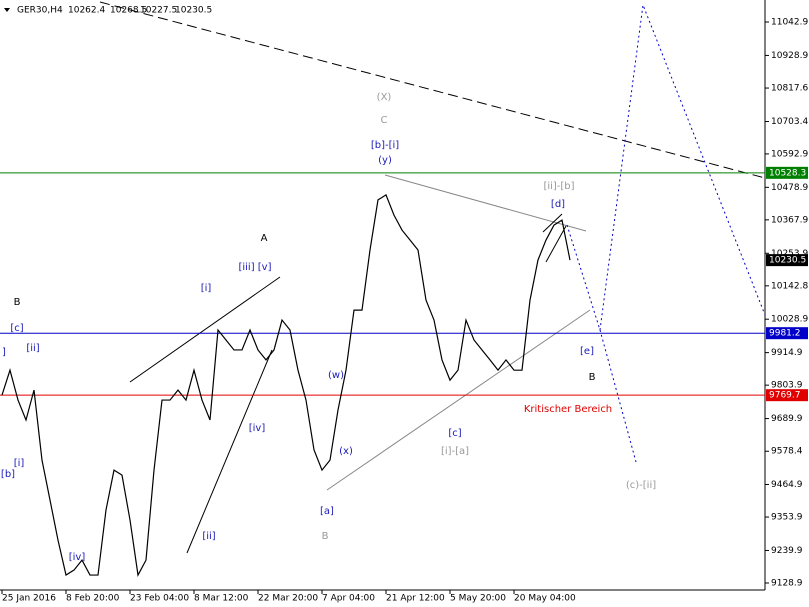  What do you see at coordinates (789, 320) in the screenshot?
I see `y-tick-label: 10028.9` at bounding box center [789, 320].